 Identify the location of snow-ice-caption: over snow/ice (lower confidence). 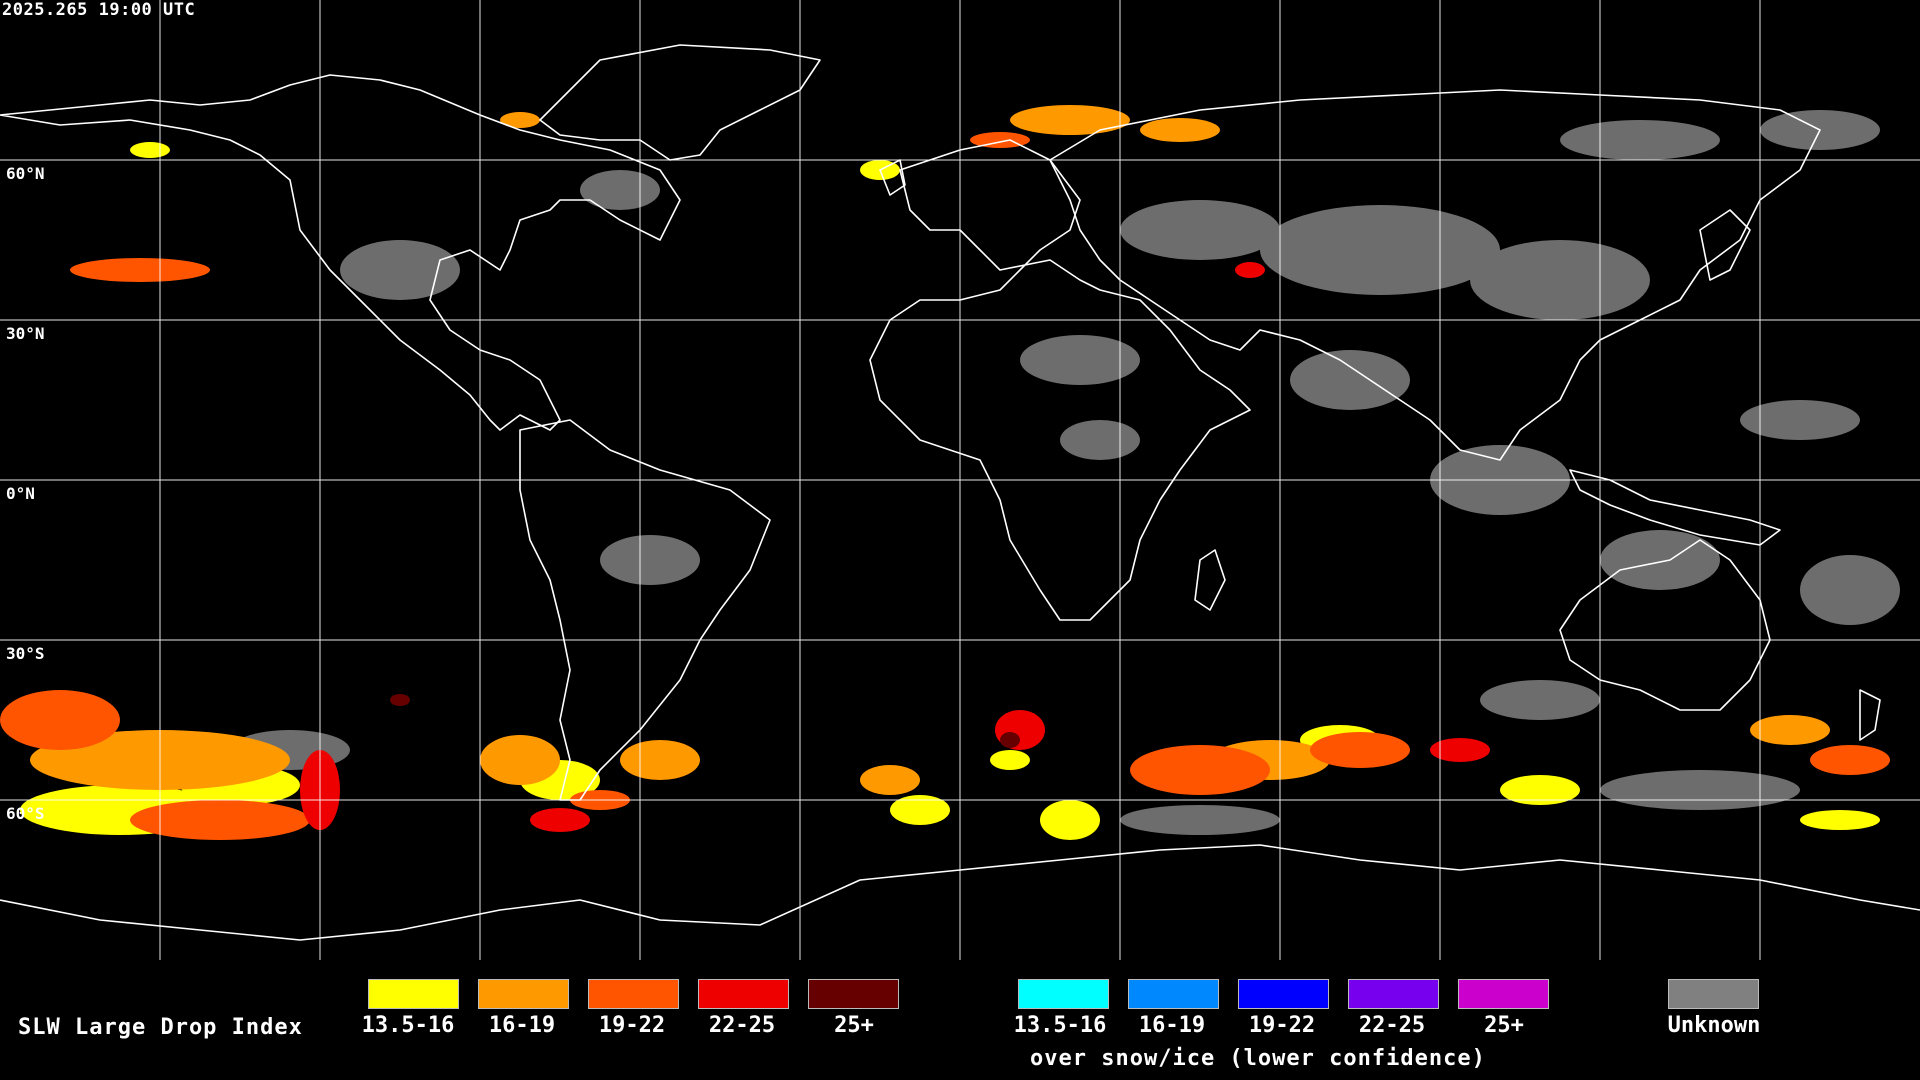
(1258, 1058).